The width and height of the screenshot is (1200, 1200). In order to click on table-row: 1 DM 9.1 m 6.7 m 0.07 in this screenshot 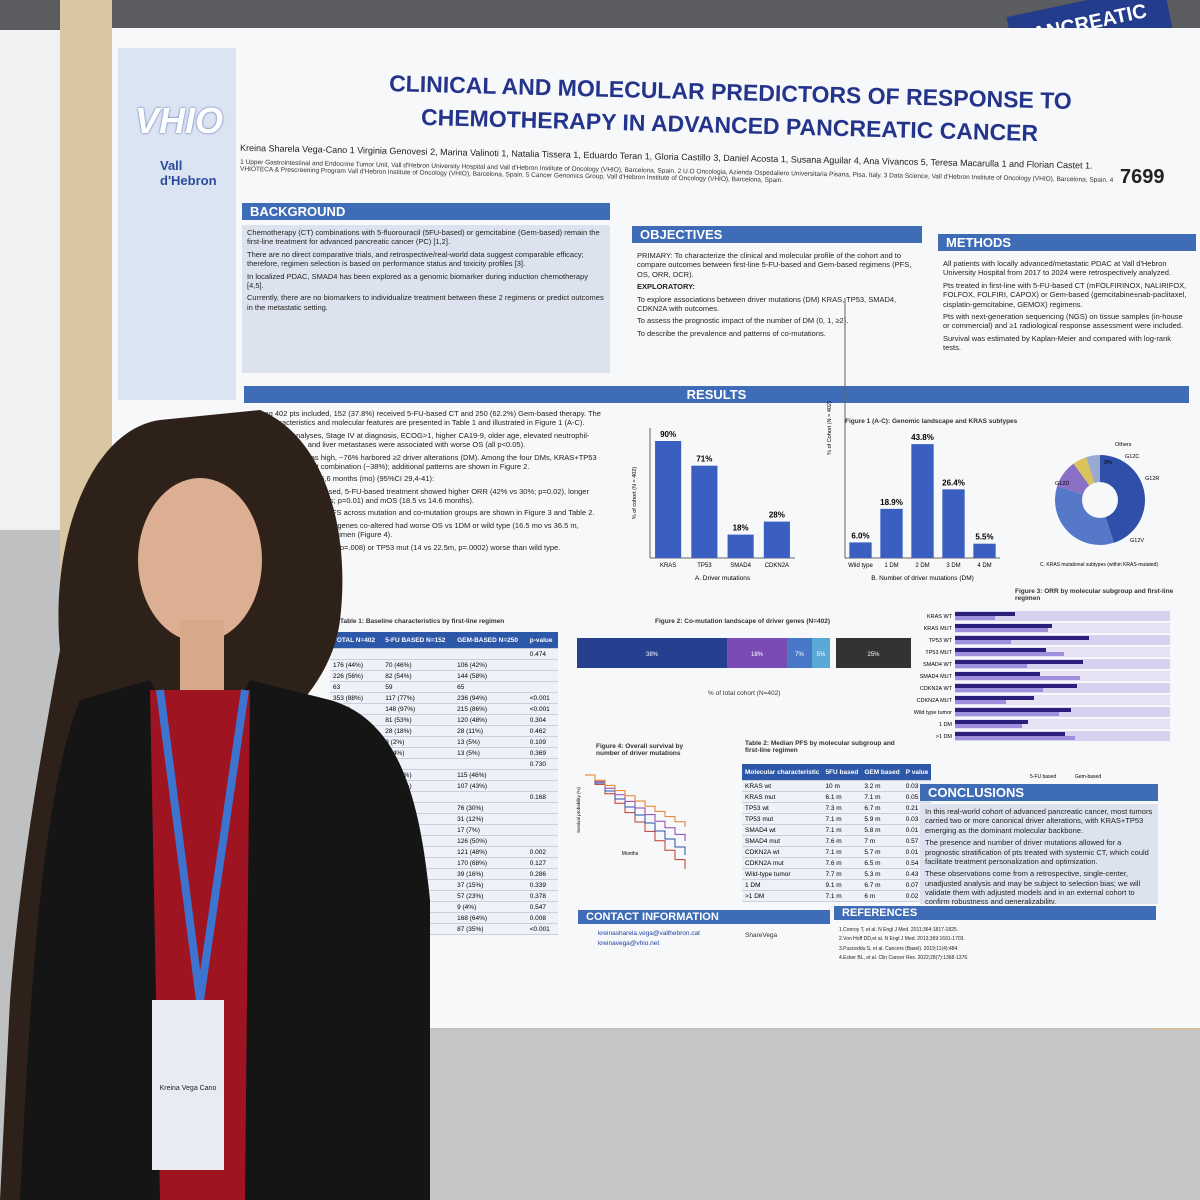, I will do `click(837, 885)`.